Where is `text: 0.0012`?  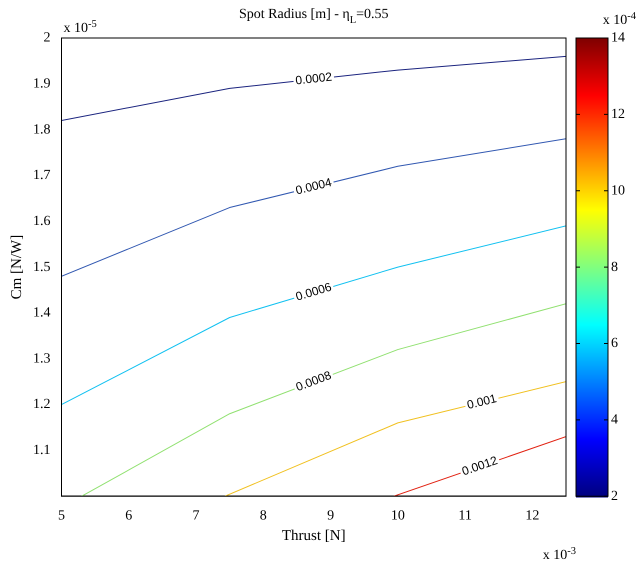
text: 0.0012 is located at coordinates (480, 465).